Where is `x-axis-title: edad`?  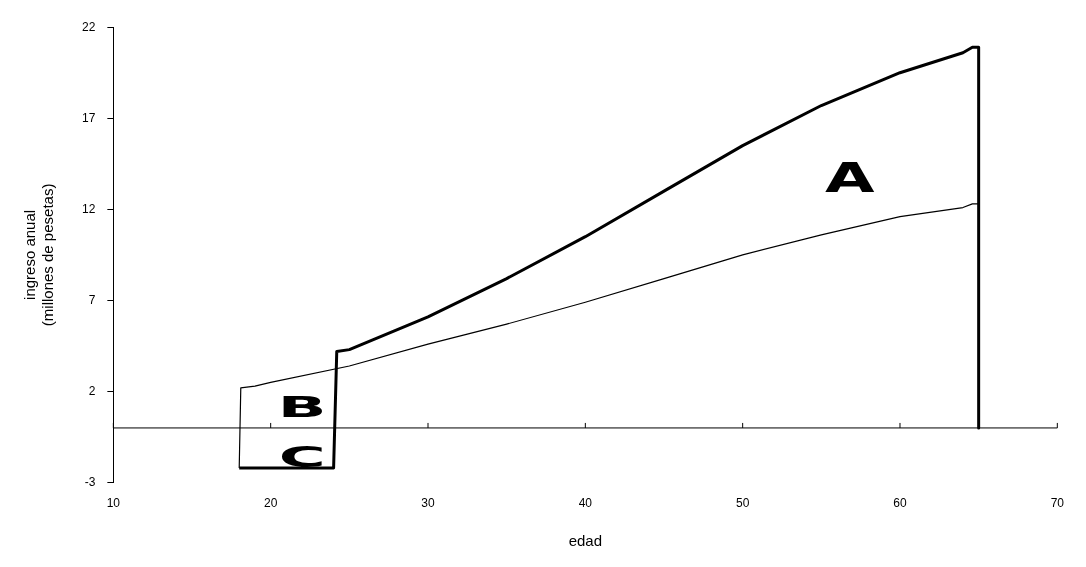 x-axis-title: edad is located at coordinates (585, 541).